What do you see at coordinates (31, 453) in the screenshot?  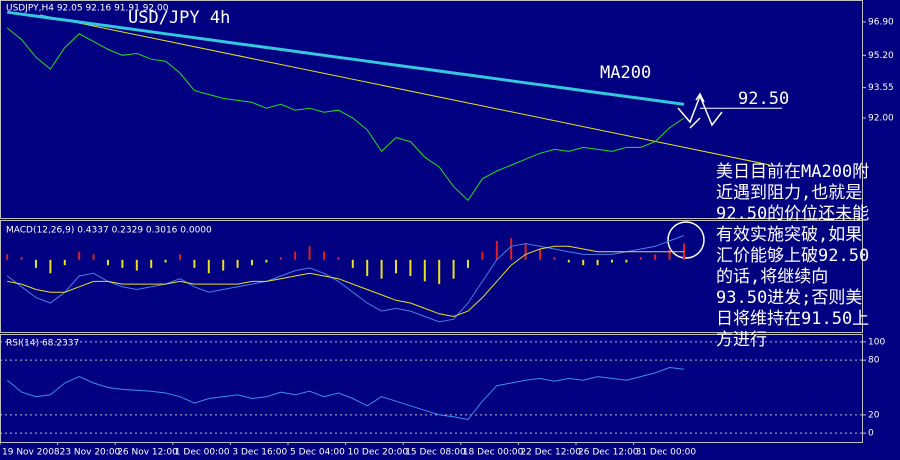 I see `x-tick-label: 19 Nov 2008` at bounding box center [31, 453].